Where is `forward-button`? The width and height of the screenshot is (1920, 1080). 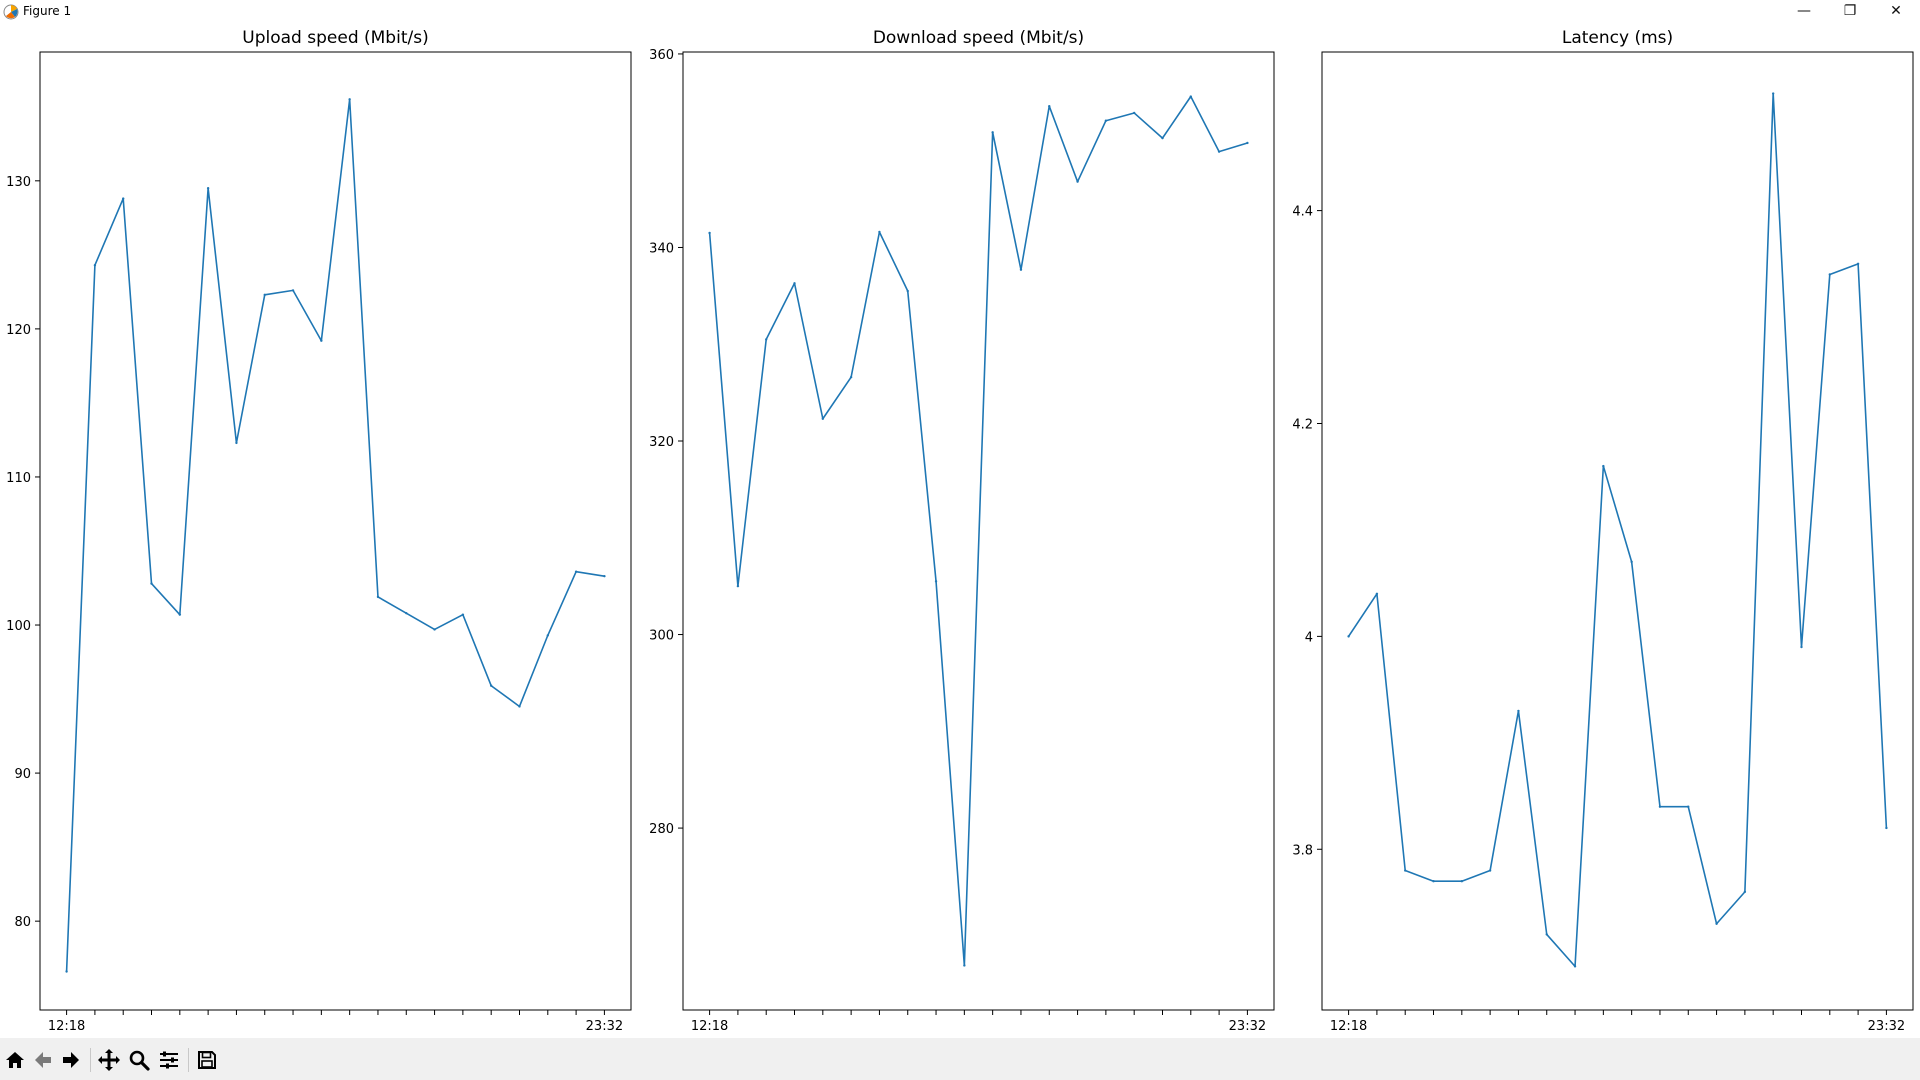 forward-button is located at coordinates (71, 1060).